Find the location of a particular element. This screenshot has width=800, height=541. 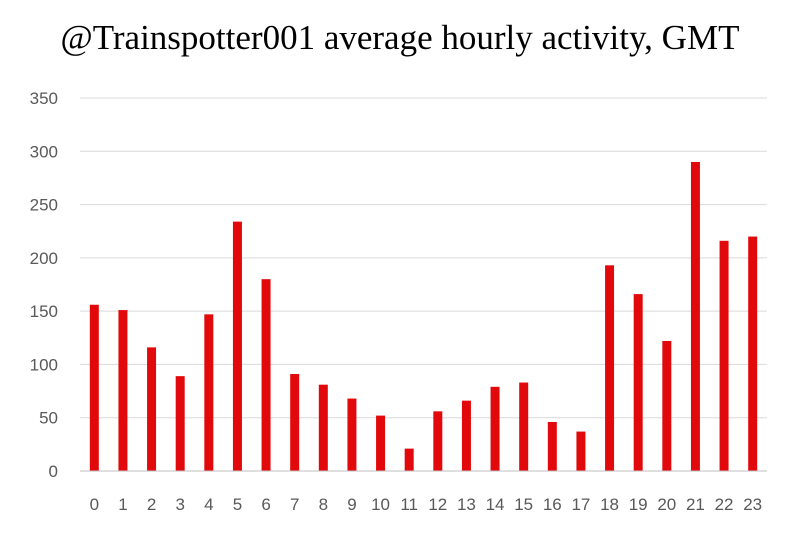

x-tick-label: 5 is located at coordinates (237, 504).